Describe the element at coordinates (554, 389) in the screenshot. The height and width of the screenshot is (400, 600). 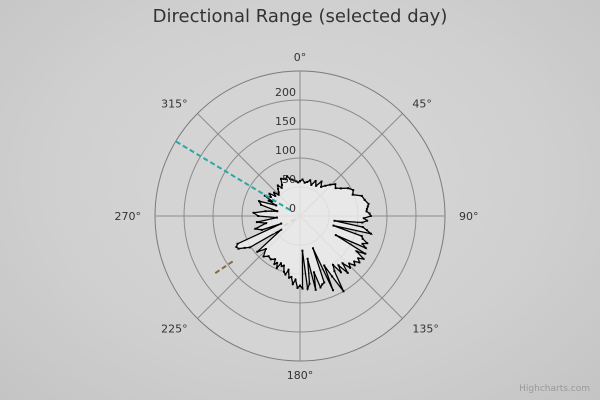
I see `credits-link: Highcharts.com` at that location.